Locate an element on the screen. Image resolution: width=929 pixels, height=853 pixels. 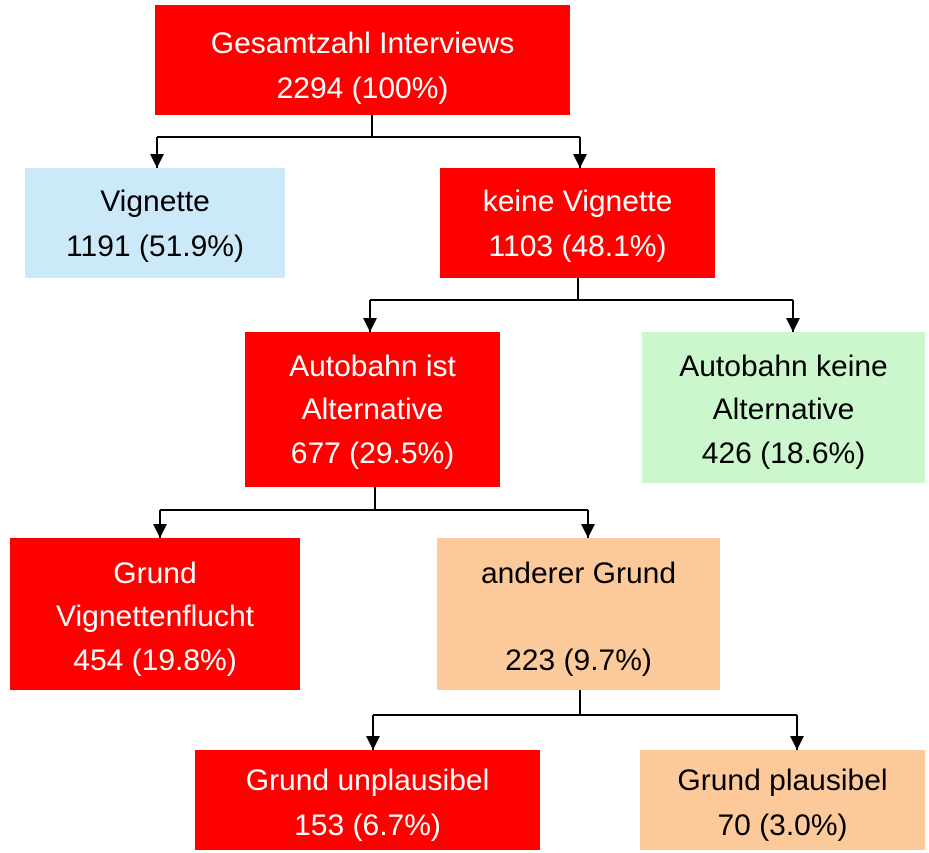
node: Gesamtzahl Interviews 2294 (100%) is located at coordinates (362, 60).